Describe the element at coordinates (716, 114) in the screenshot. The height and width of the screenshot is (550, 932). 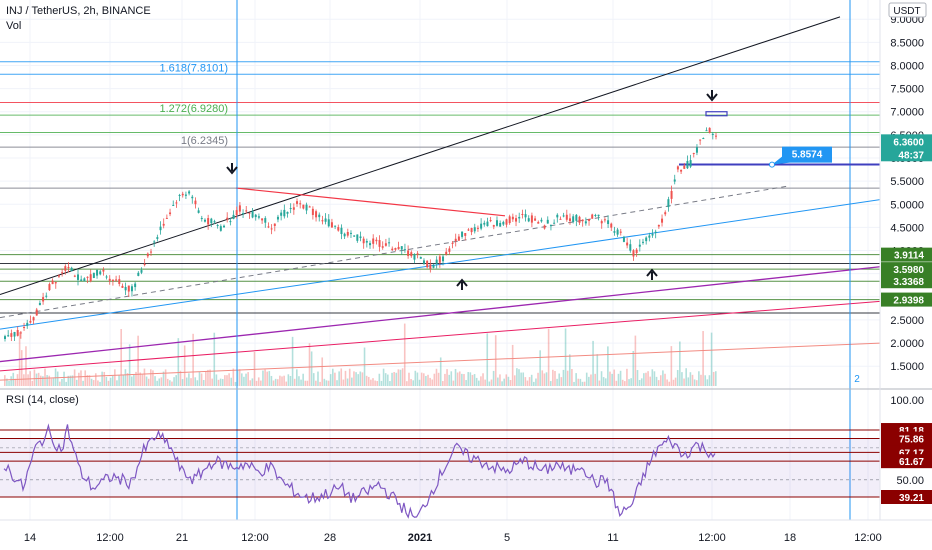
I see `marker-box-top` at that location.